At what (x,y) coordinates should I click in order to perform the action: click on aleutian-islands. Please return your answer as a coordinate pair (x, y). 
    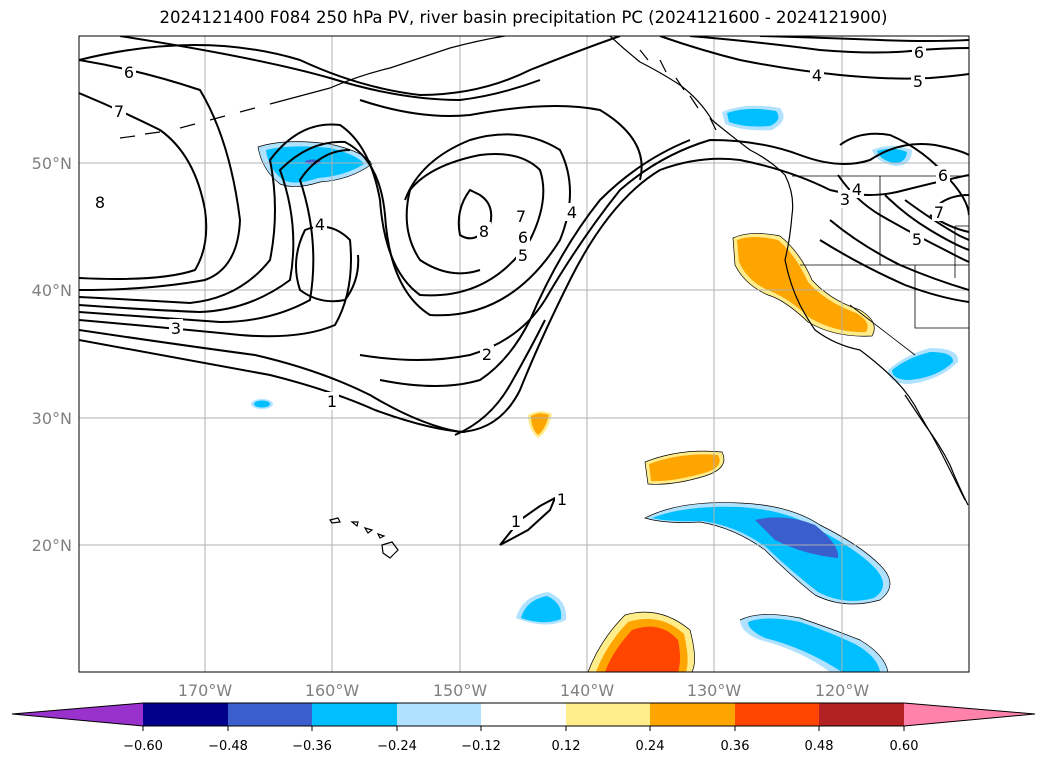
    Looking at the image, I should click on (187, 123).